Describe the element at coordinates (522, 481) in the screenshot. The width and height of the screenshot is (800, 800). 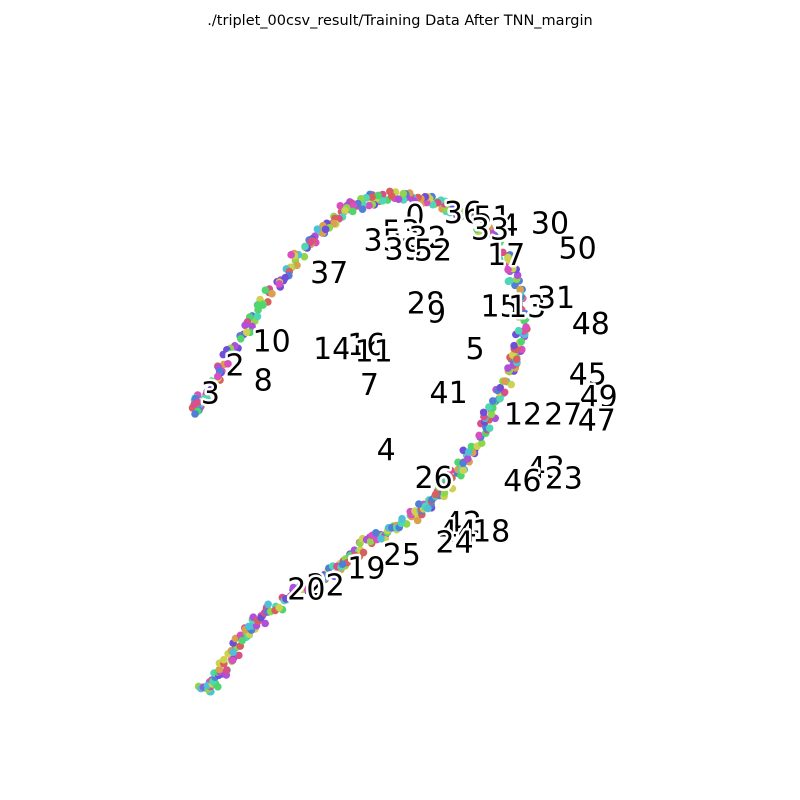
I see `cluster-label: 46` at that location.